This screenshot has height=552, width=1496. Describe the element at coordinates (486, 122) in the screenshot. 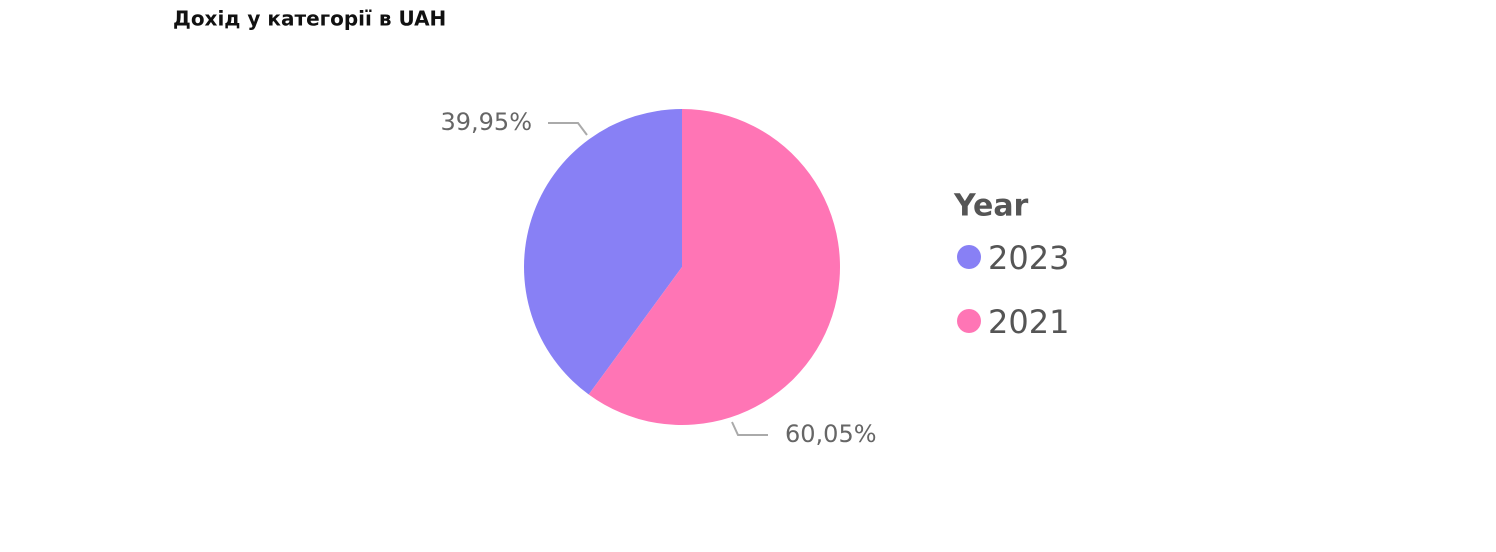

I see `value-label: 39,95%` at that location.